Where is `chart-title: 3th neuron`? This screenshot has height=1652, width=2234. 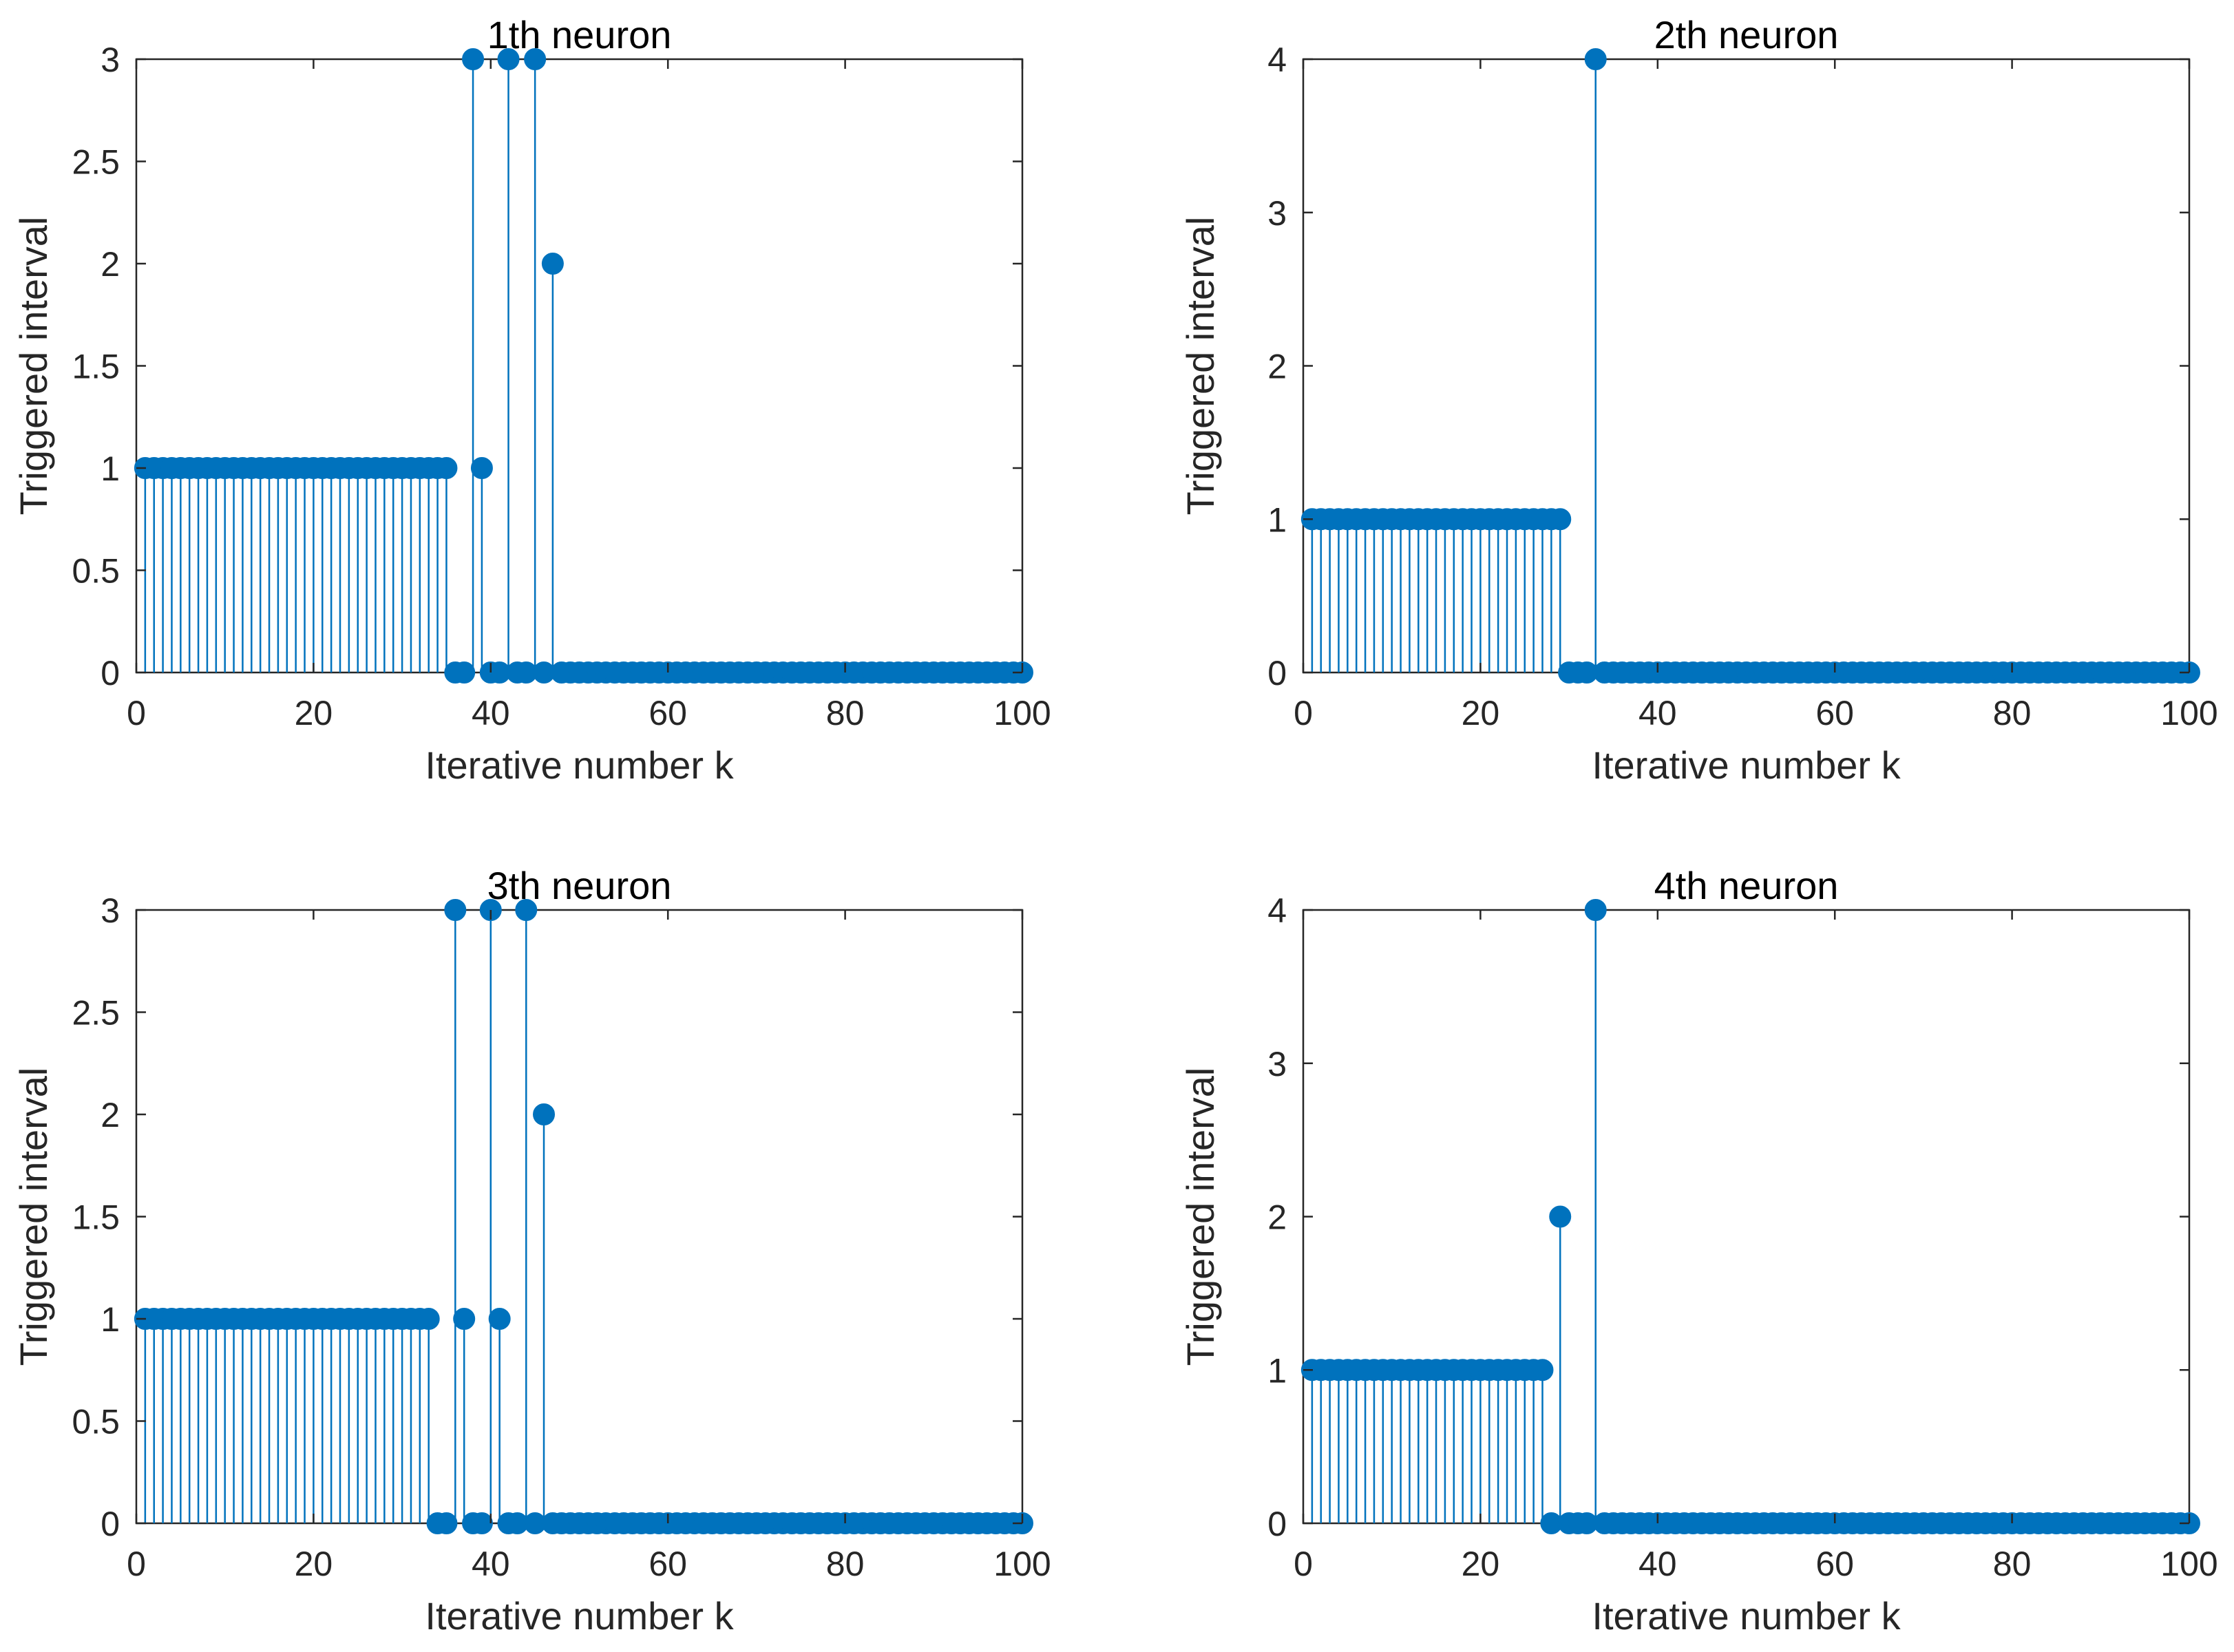
chart-title: 3th neuron is located at coordinates (579, 885).